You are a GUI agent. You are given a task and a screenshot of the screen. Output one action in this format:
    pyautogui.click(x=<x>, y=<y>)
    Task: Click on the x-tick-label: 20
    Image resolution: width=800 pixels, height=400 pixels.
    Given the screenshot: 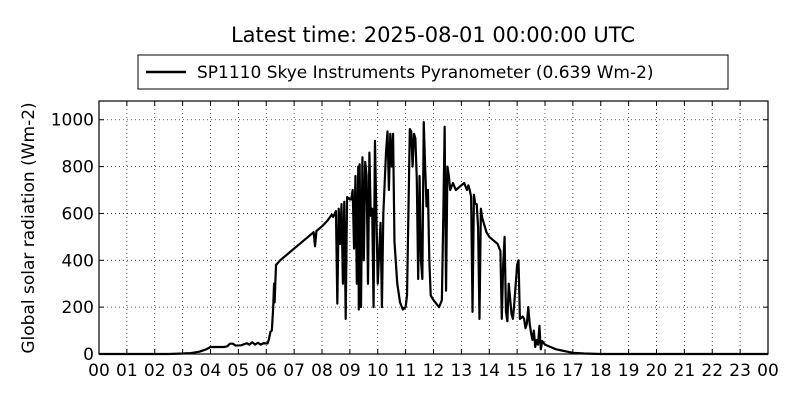 What is the action you would take?
    pyautogui.click(x=657, y=371)
    